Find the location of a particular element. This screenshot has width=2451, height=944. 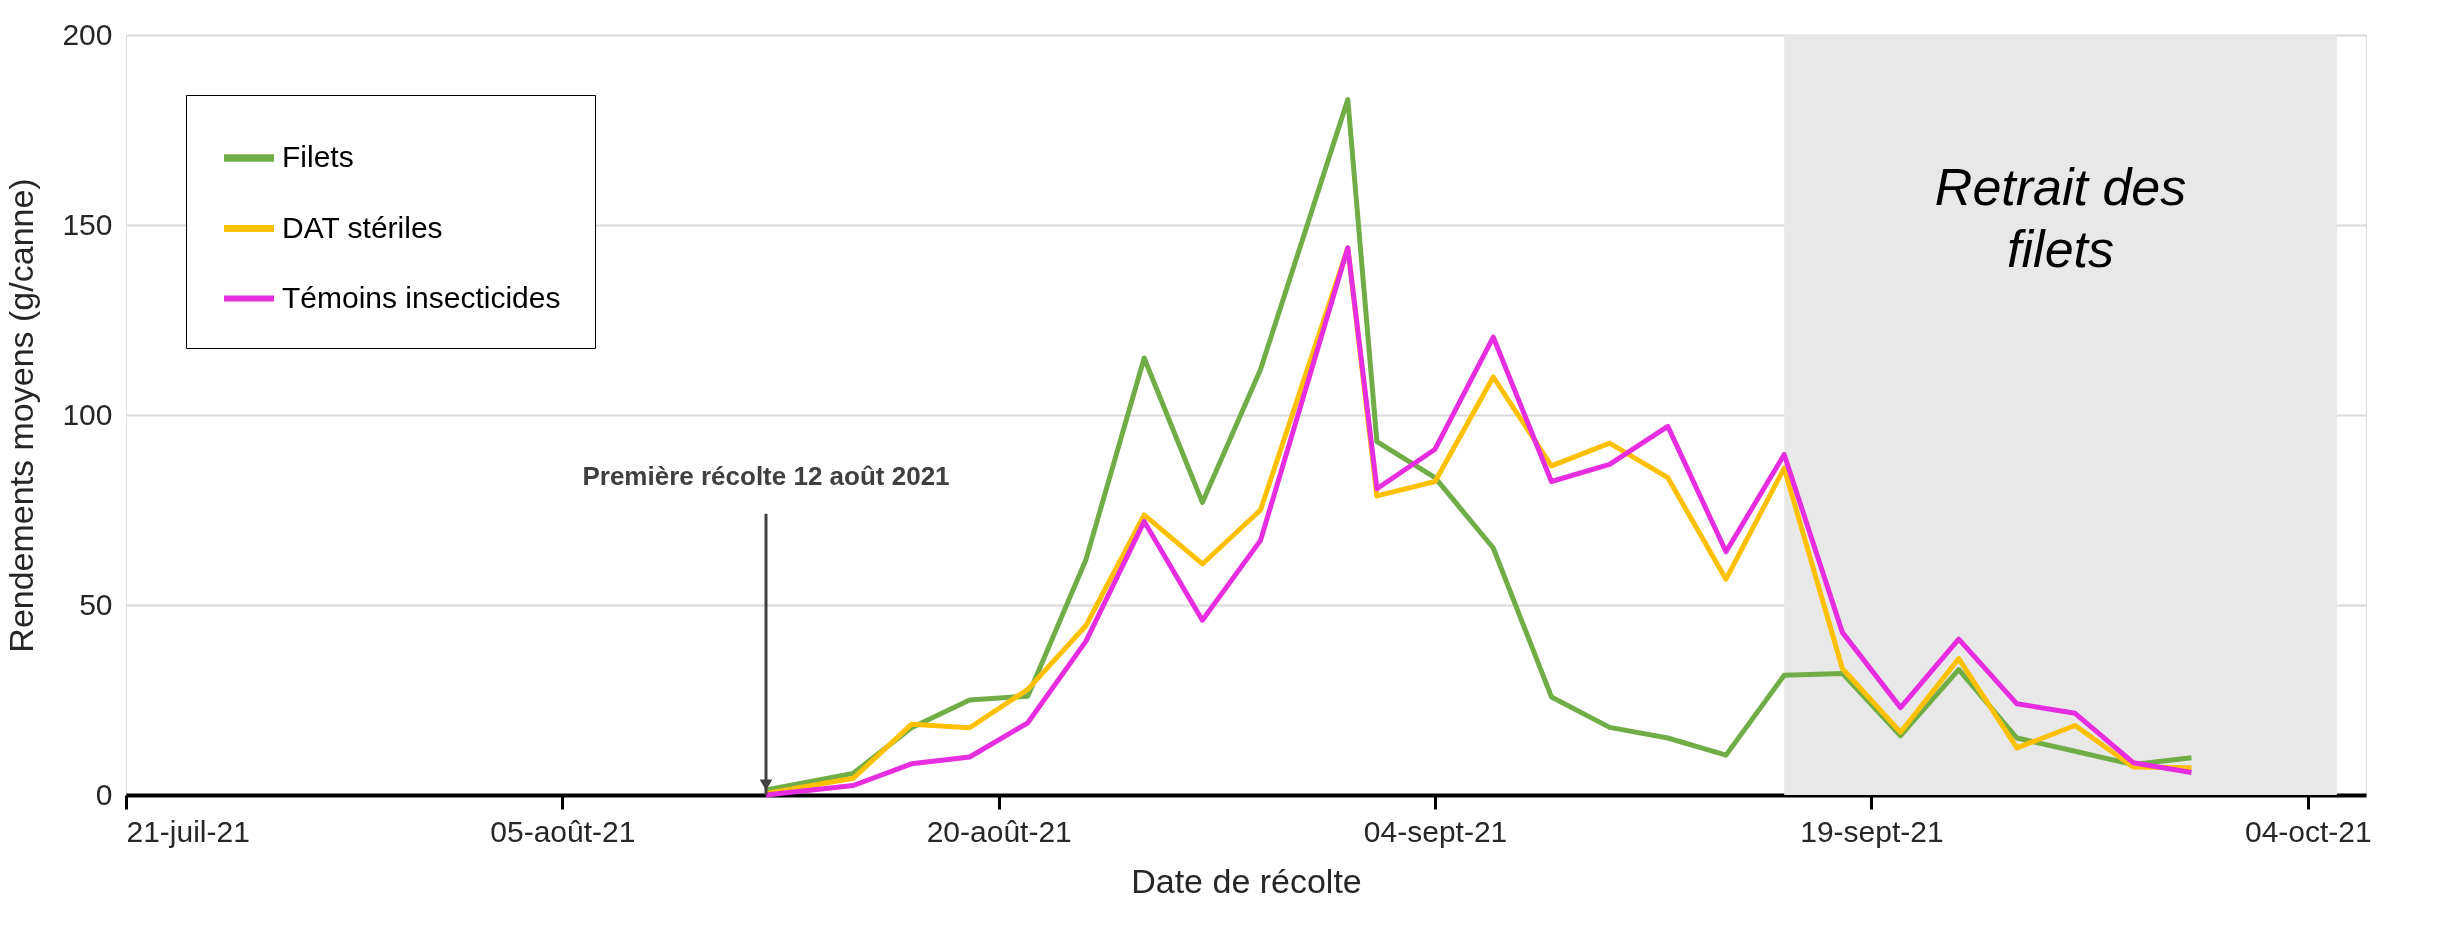

band-label: Retrait des filets is located at coordinates (2060, 218).